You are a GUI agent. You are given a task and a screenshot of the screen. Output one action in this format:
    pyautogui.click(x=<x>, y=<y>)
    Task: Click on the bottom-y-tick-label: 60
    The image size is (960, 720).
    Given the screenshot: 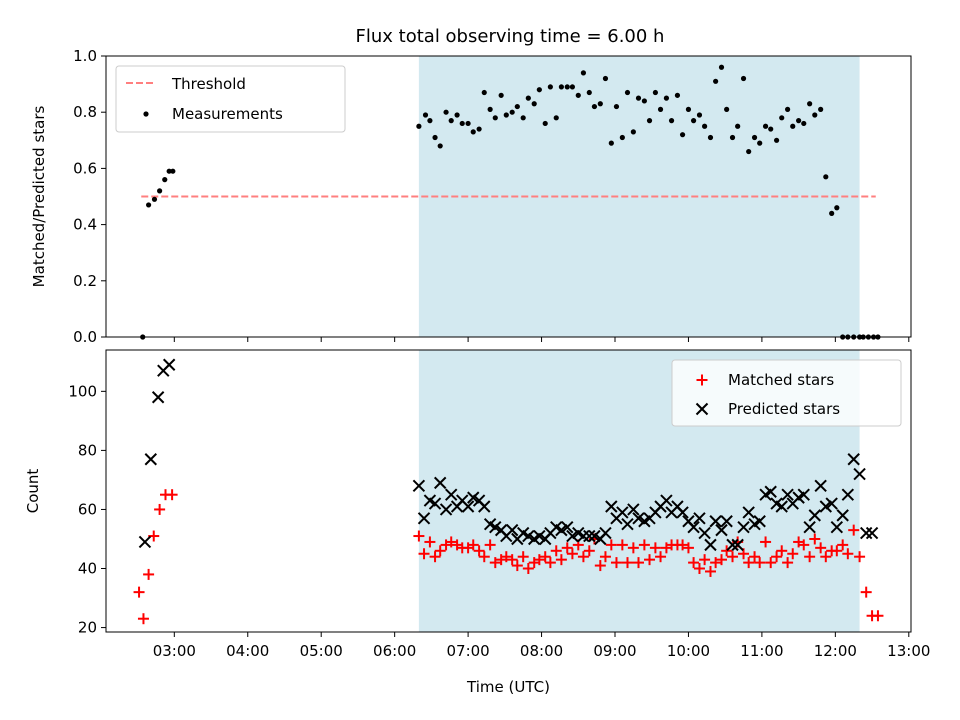 What is the action you would take?
    pyautogui.click(x=87, y=509)
    